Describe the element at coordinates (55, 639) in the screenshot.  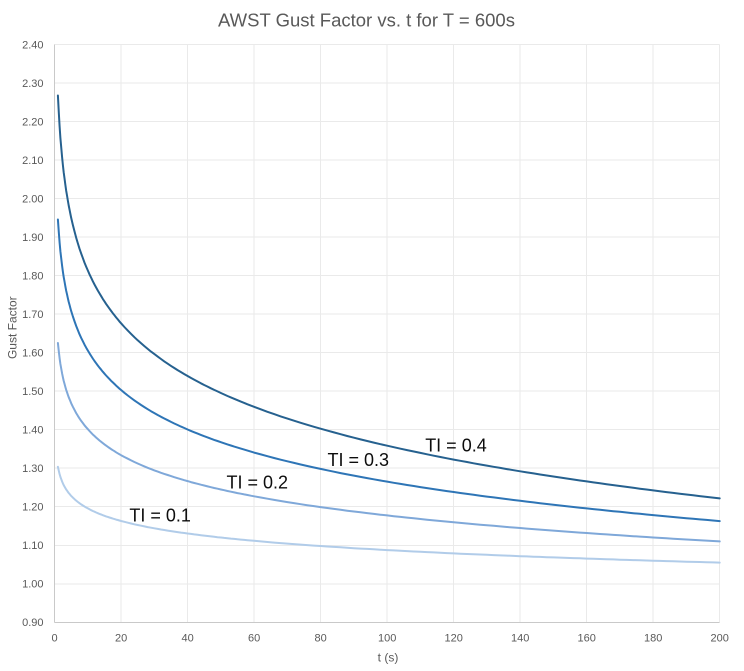
I see `svg-text: 0` at that location.